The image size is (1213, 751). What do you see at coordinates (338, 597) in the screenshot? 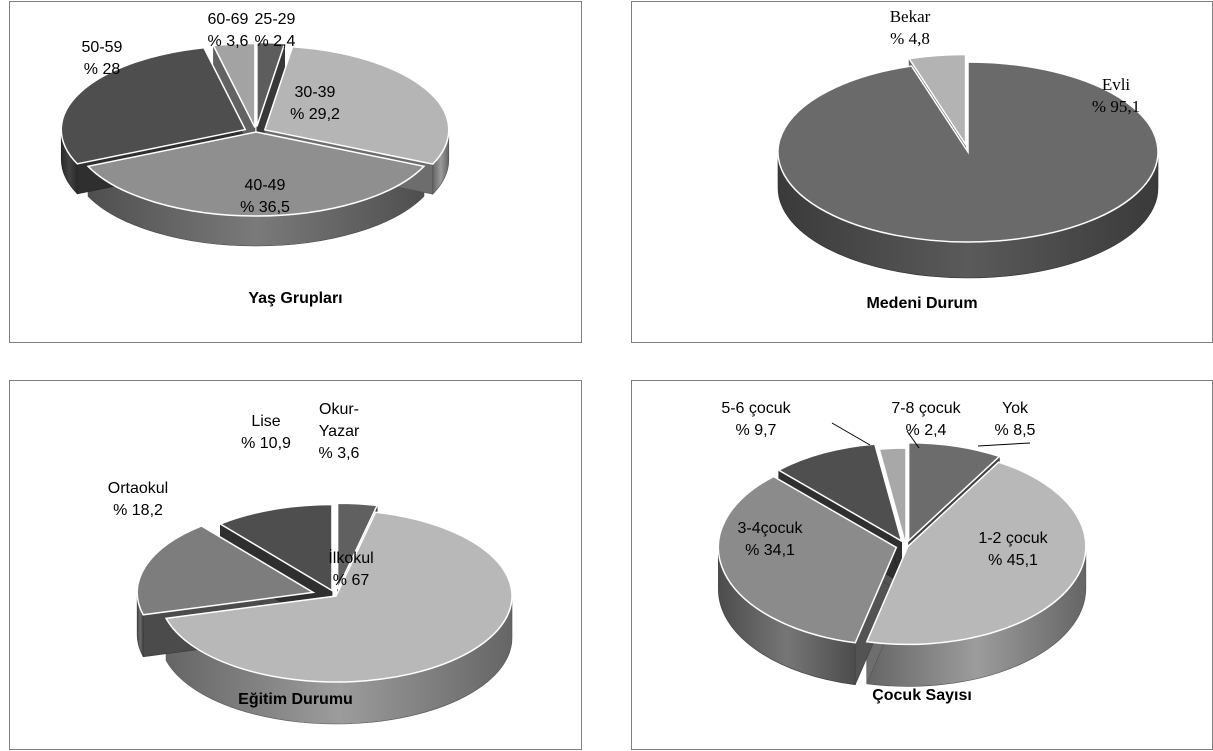
I see `pie-slice-i-lkokul` at bounding box center [338, 597].